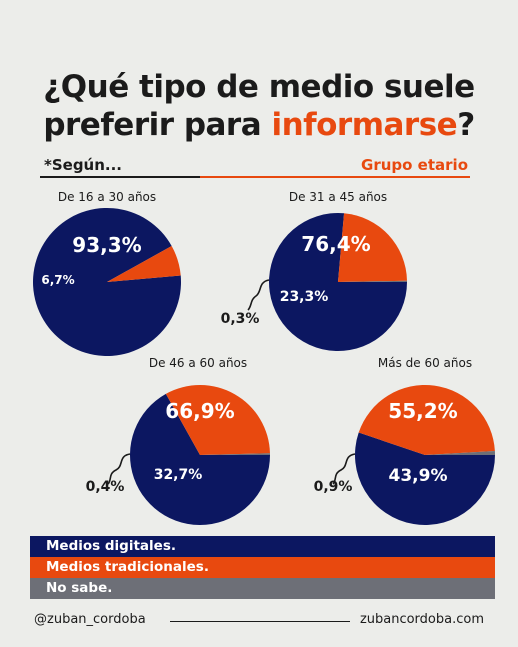 Image resolution: width=518 pixels, height=647 pixels. What do you see at coordinates (333, 487) in the screenshot?
I see `data-label: 0,9%` at bounding box center [333, 487].